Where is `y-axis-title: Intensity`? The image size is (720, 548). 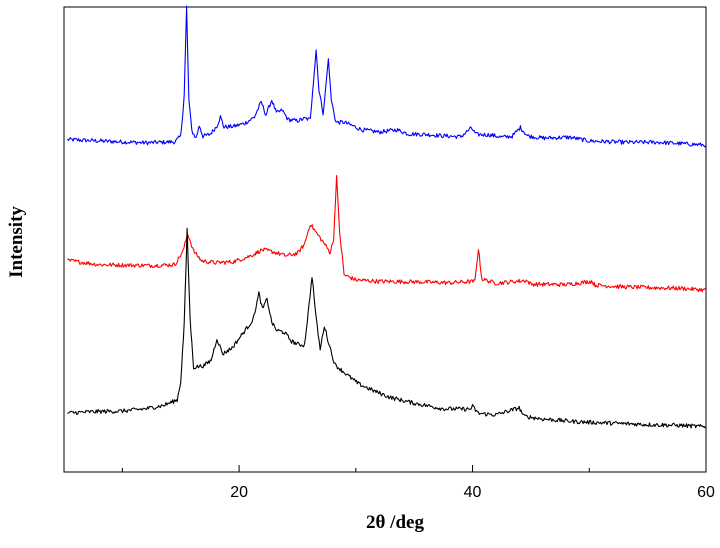
y-axis-title: Intensity is located at coordinates (16, 242).